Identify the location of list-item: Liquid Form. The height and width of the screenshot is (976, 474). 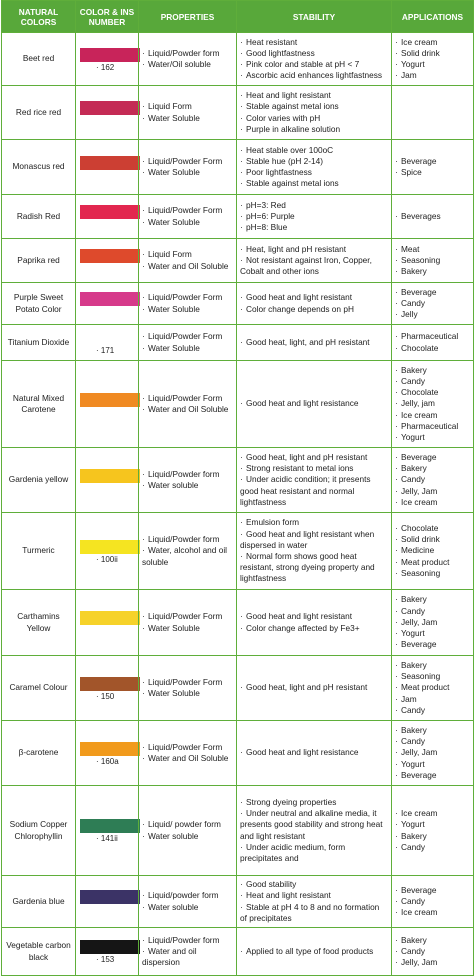
(187, 254).